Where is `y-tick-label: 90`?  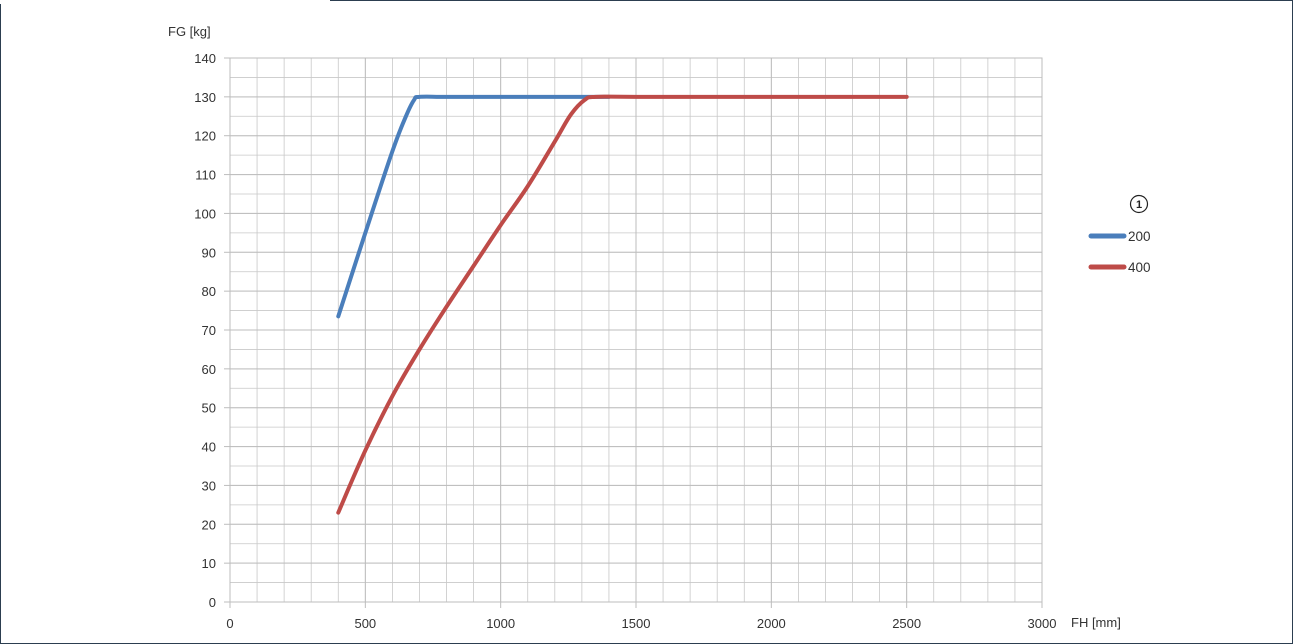
y-tick-label: 90 is located at coordinates (209, 252).